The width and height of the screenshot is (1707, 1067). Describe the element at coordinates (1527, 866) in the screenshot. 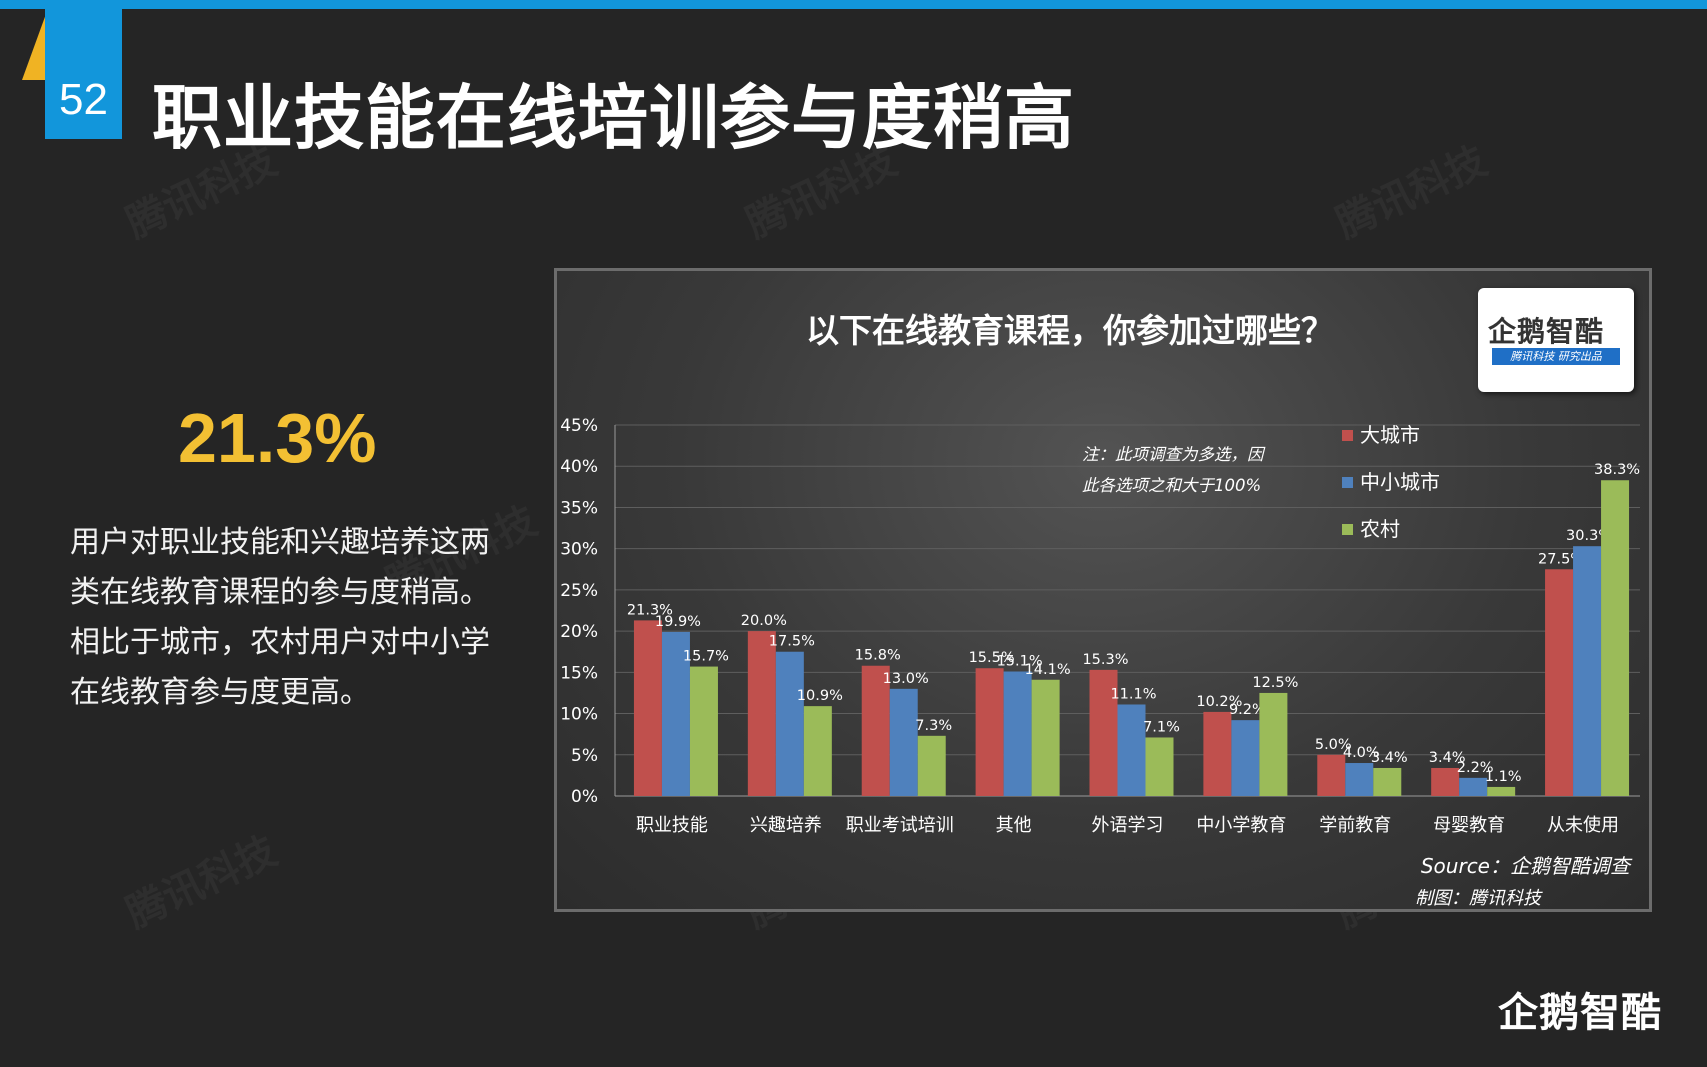

I see `chart-source: Source：企鹅智酷调查` at that location.